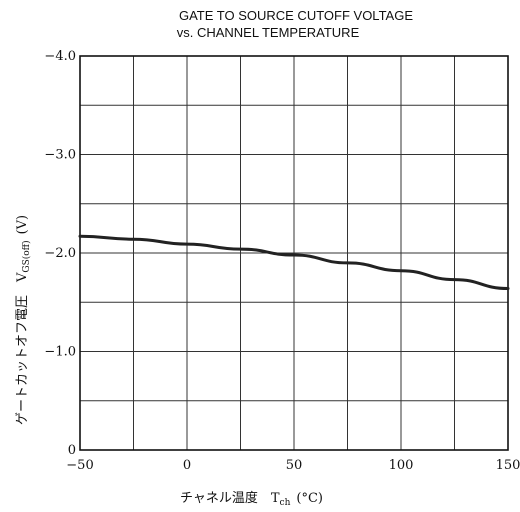 The height and width of the screenshot is (512, 520). What do you see at coordinates (79, 465) in the screenshot?
I see `x-tick-label: −50` at bounding box center [79, 465].